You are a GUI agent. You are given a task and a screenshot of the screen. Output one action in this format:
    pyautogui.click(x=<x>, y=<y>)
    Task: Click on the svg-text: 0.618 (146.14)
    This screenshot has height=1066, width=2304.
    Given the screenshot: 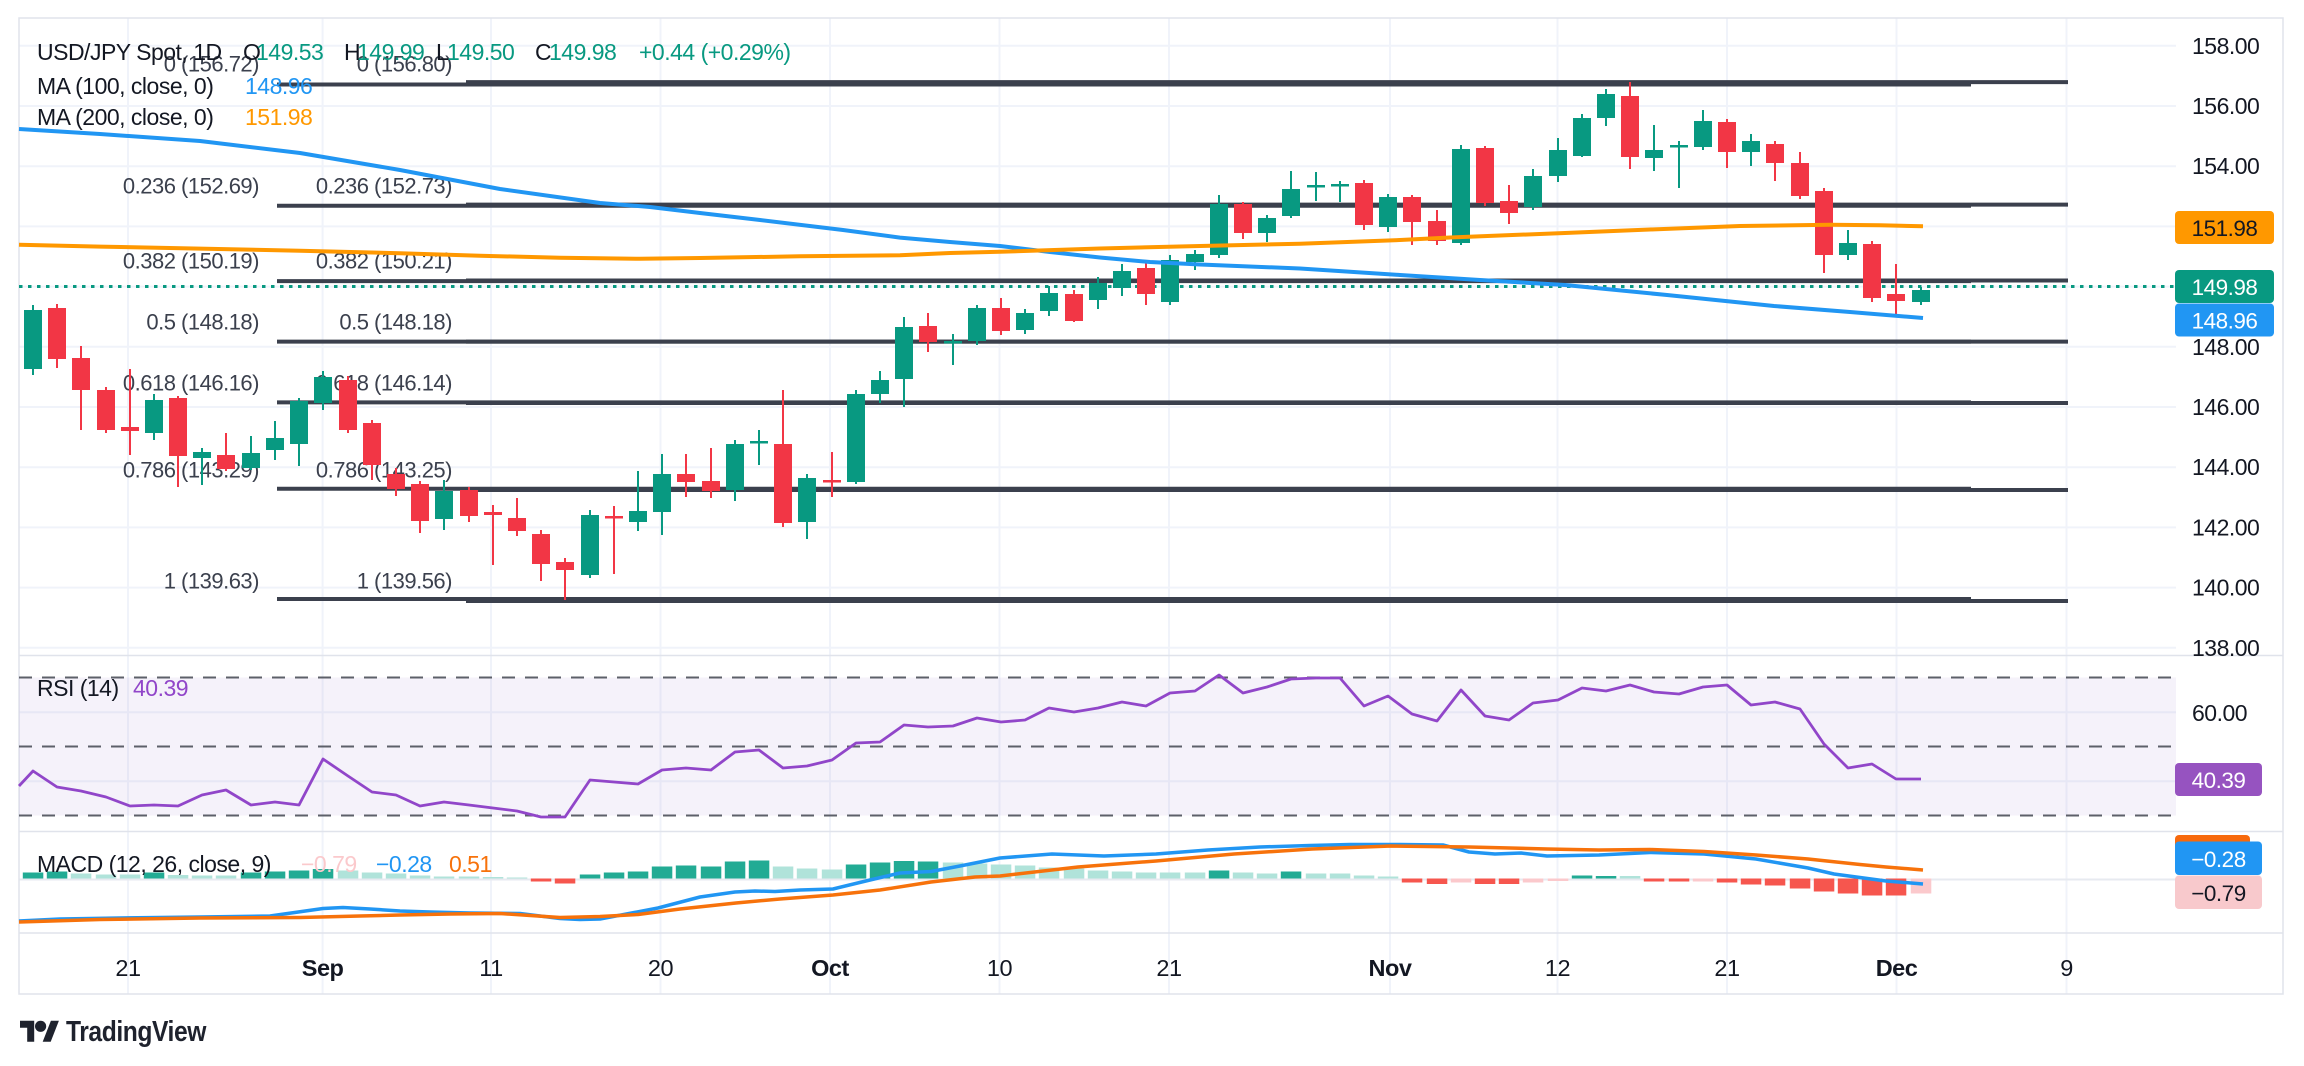 What is the action you would take?
    pyautogui.click(x=384, y=383)
    